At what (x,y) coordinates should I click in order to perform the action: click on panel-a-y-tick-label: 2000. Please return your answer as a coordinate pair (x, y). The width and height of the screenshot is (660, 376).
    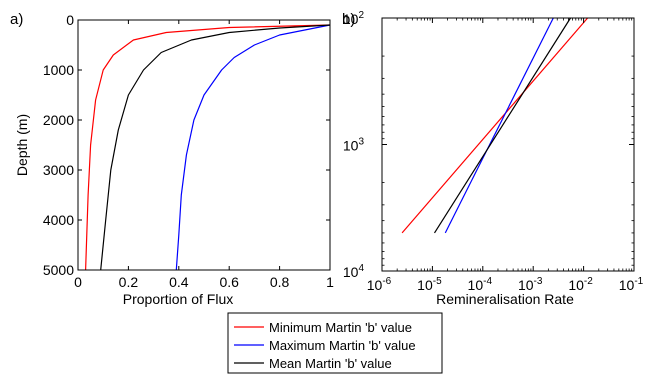
    Looking at the image, I should click on (58, 120).